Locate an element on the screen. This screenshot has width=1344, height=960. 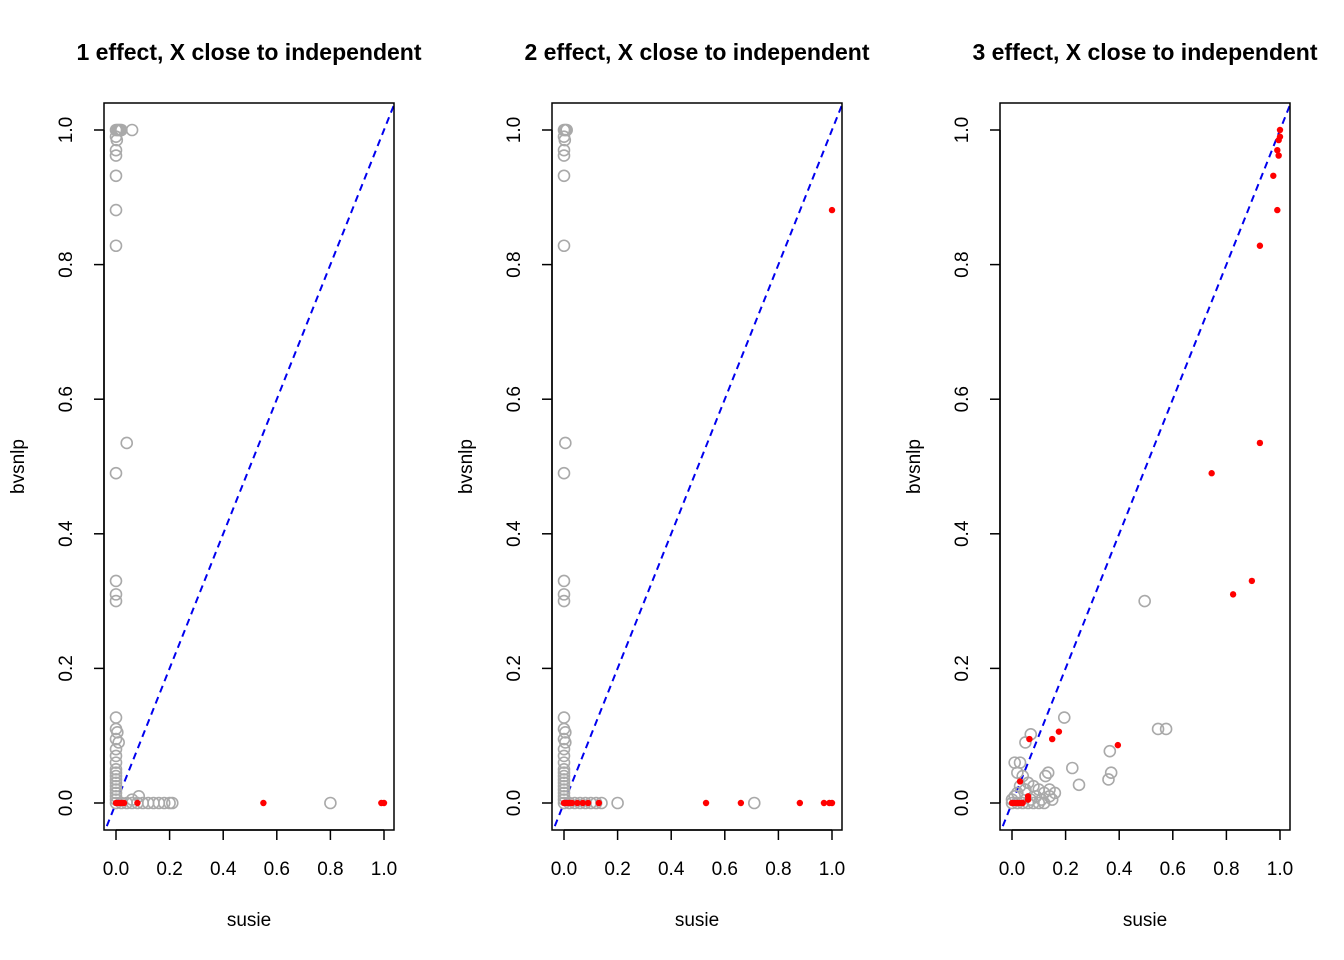
x-axis-label: susie is located at coordinates (1145, 920).